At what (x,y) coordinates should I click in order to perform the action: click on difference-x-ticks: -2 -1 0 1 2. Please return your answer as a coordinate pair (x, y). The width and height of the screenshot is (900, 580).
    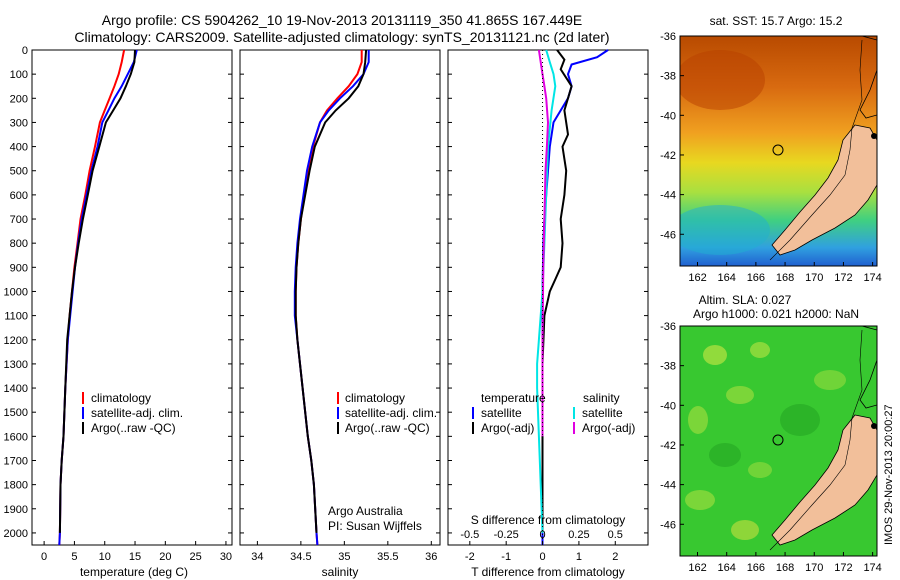
    Looking at the image, I should click on (541, 552).